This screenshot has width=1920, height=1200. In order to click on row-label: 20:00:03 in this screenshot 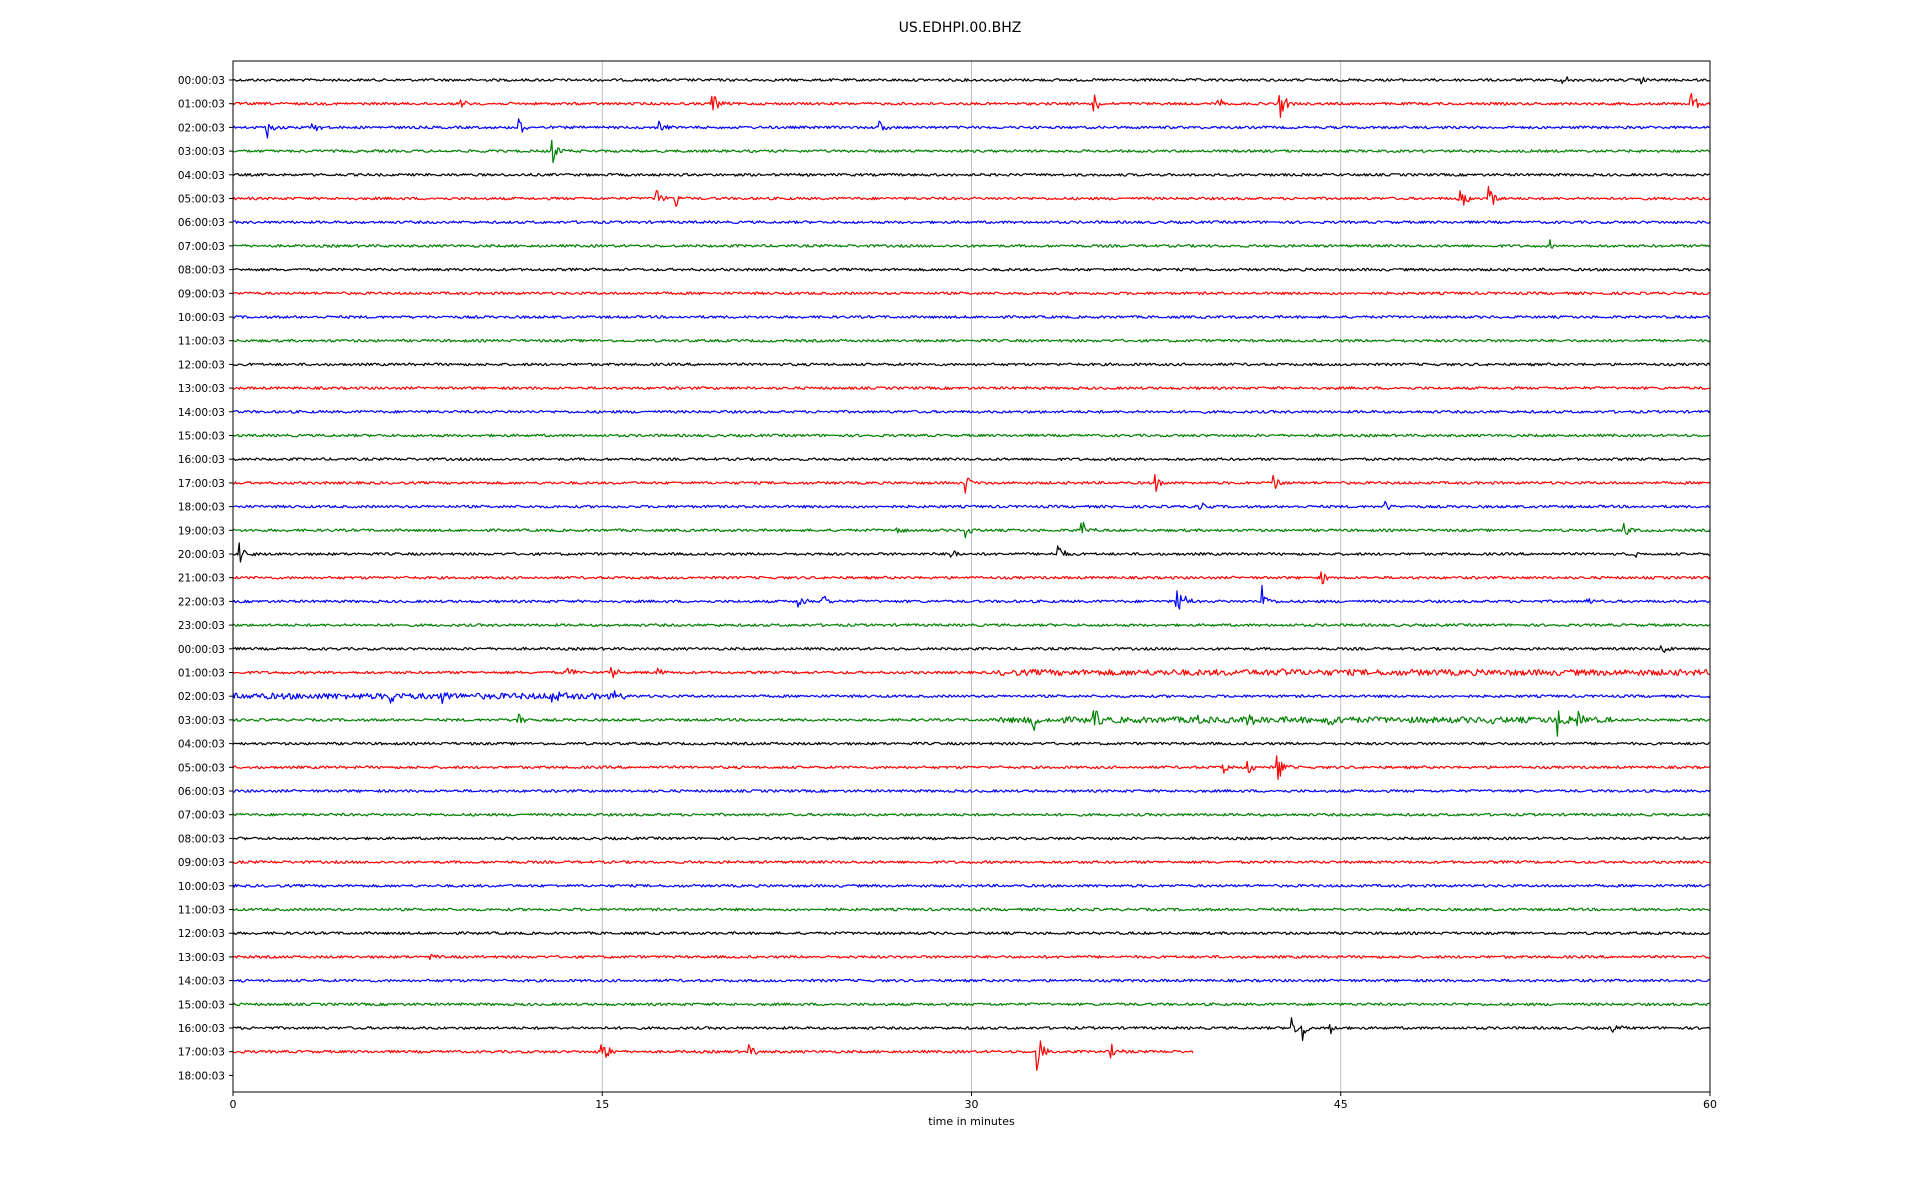, I will do `click(201, 555)`.